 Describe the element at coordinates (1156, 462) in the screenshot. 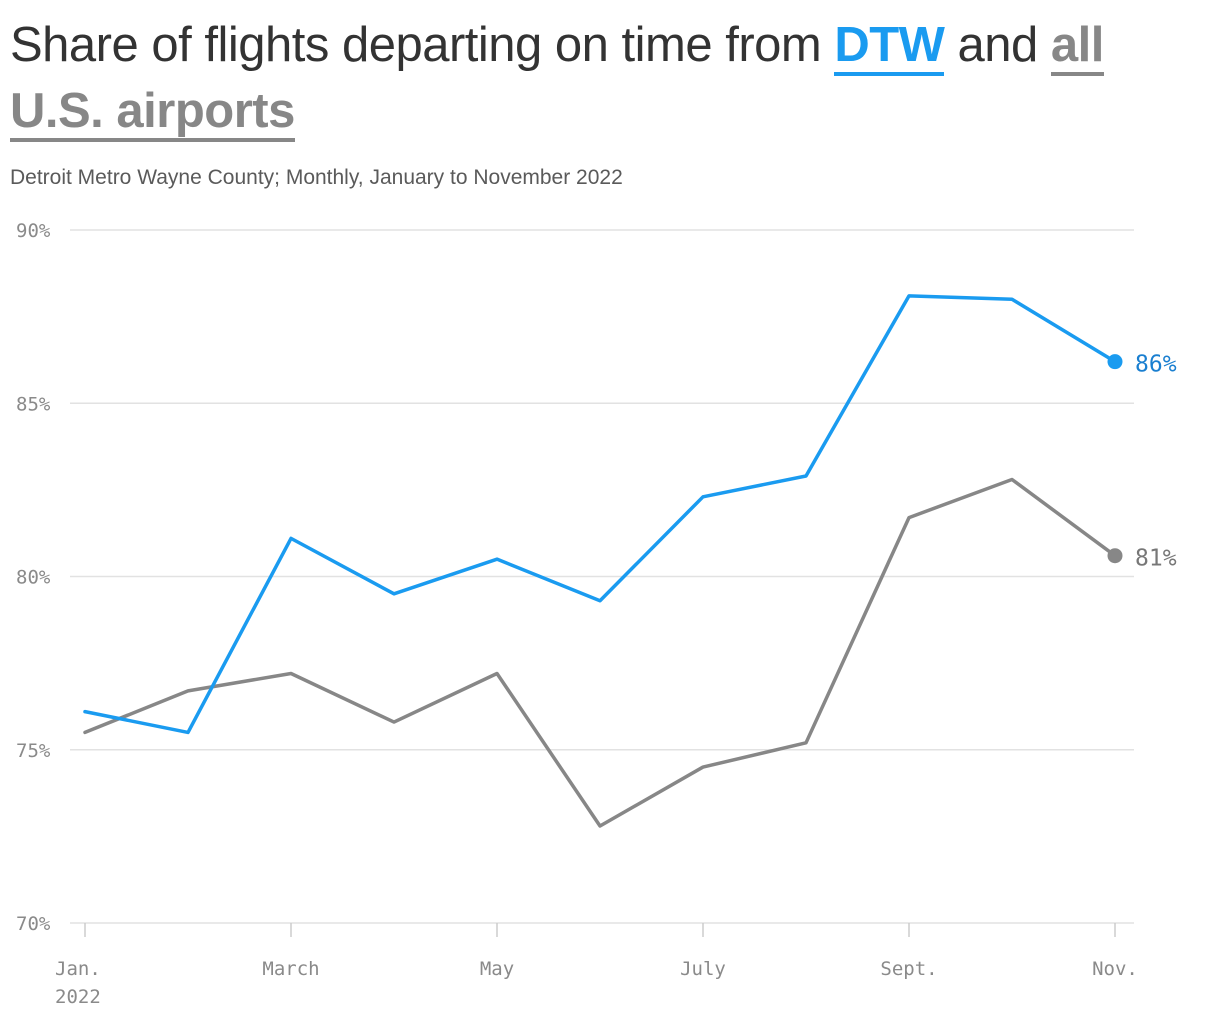

I see `end-labels: 81% 86%` at that location.